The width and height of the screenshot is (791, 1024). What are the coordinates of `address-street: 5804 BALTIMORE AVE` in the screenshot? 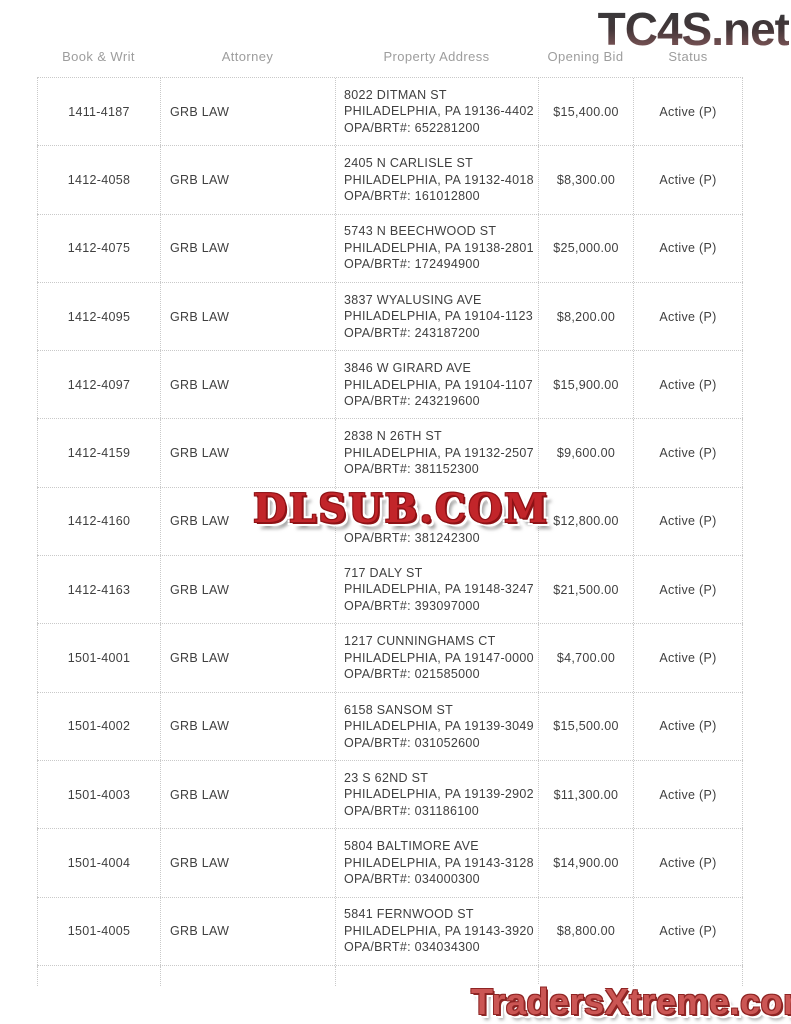 It's located at (411, 846).